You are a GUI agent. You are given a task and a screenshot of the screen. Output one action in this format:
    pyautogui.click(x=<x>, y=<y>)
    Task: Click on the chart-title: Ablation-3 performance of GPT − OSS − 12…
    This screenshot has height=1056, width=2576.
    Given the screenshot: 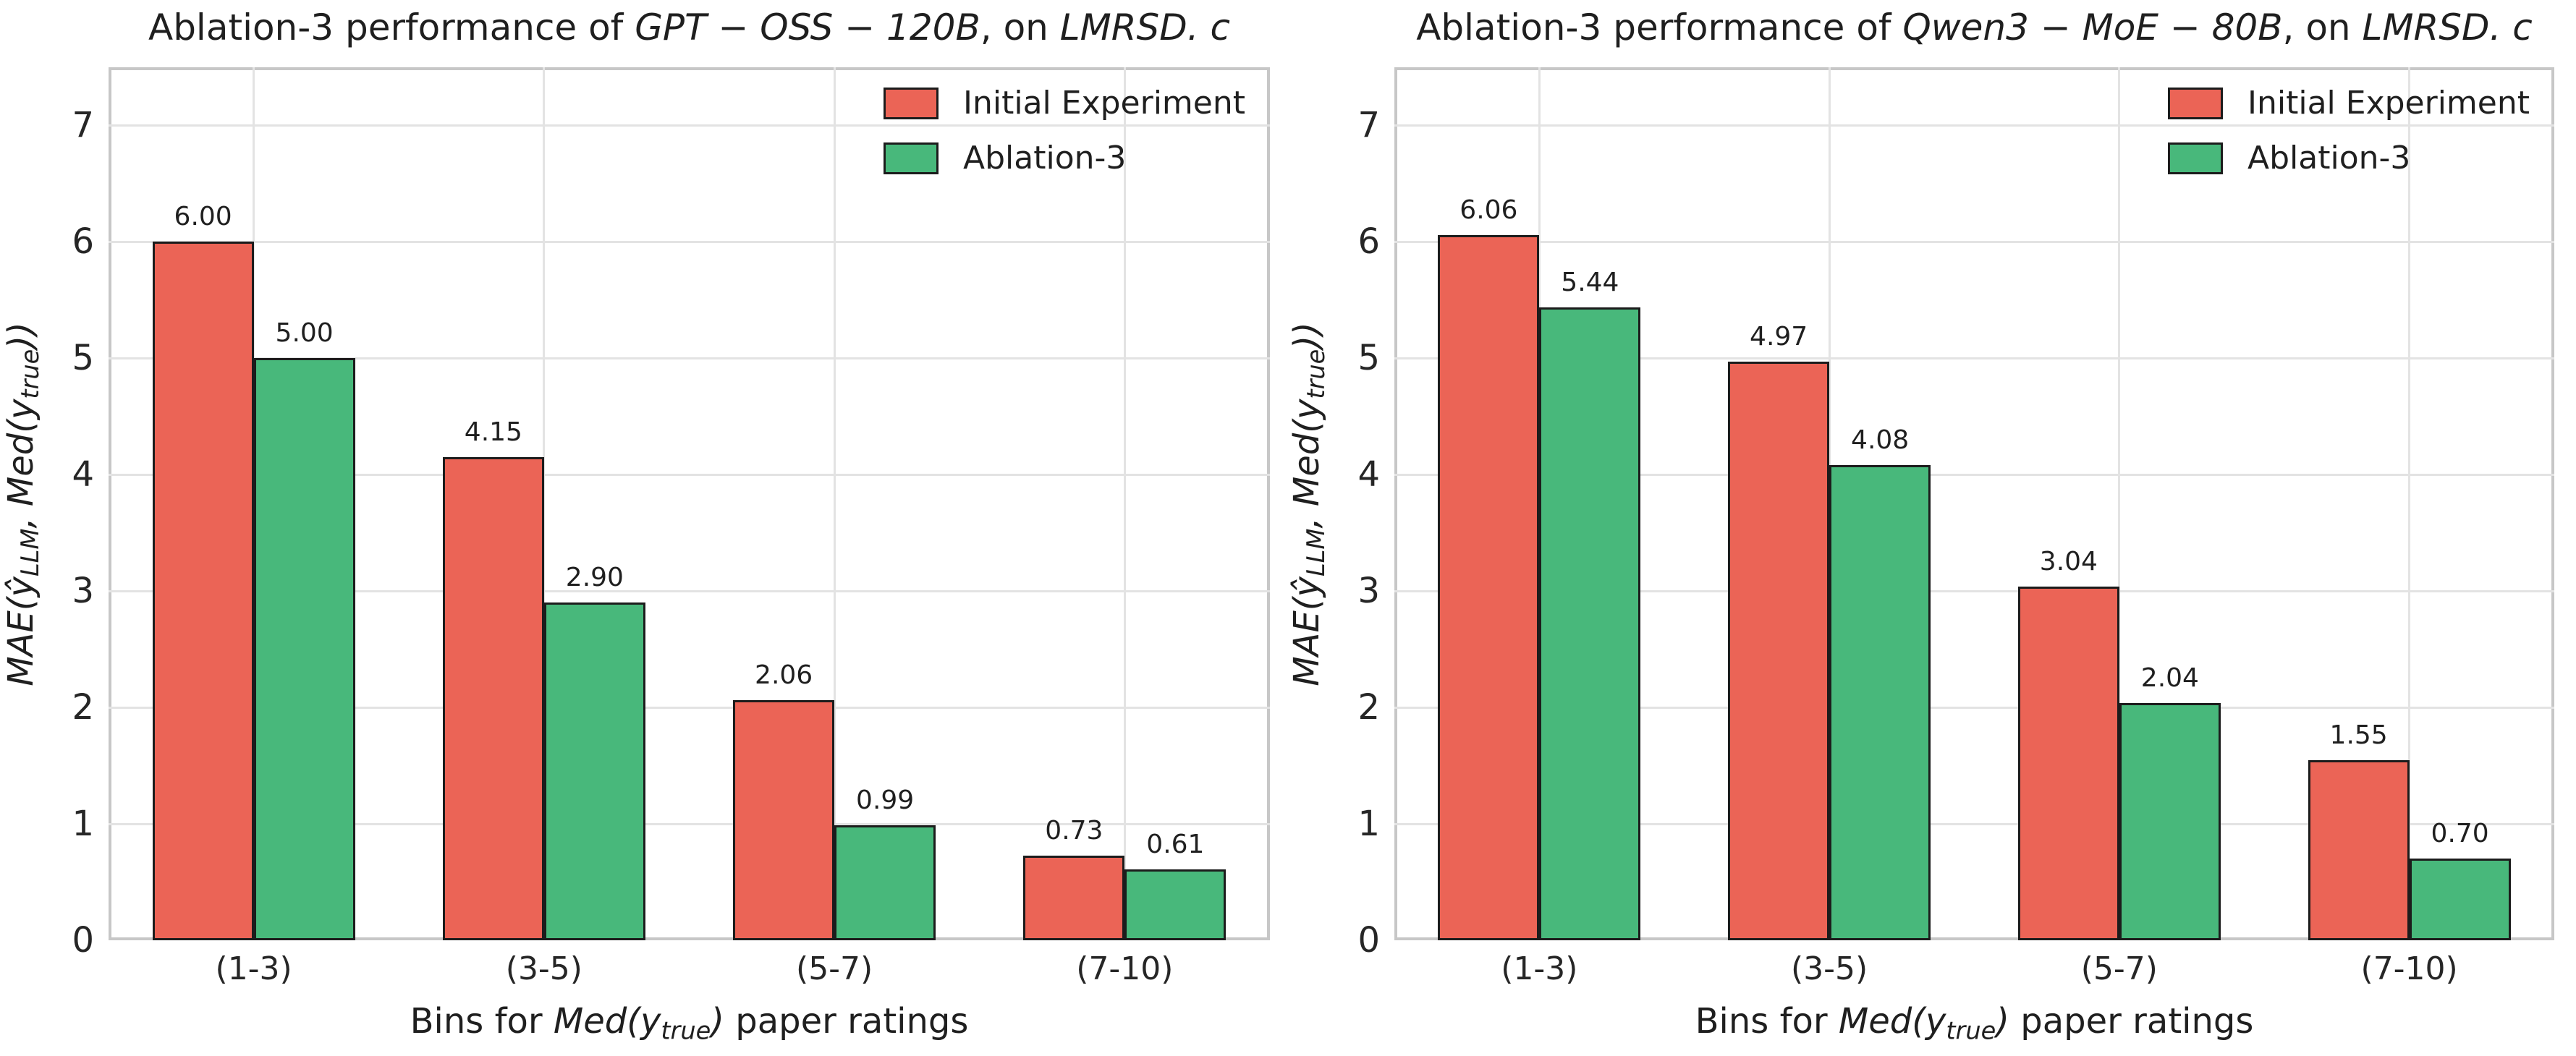 What is the action you would take?
    pyautogui.click(x=689, y=28)
    